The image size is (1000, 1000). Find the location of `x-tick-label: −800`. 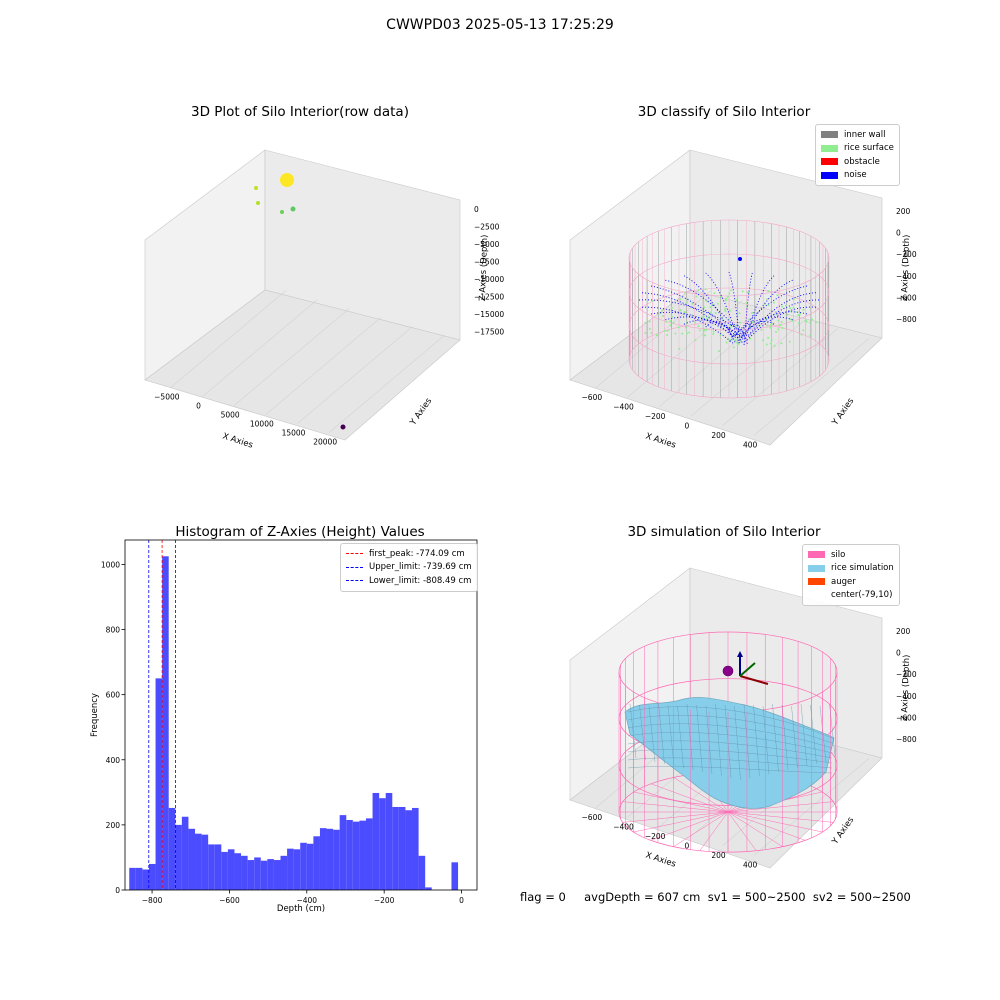

x-tick-label: −800 is located at coordinates (152, 900).